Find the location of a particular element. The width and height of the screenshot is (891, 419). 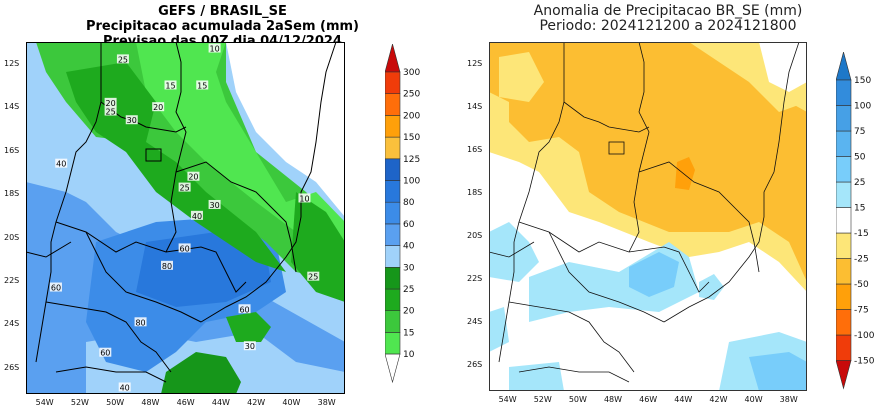

anomaly-field-blue-center is located at coordinates (654, 274).